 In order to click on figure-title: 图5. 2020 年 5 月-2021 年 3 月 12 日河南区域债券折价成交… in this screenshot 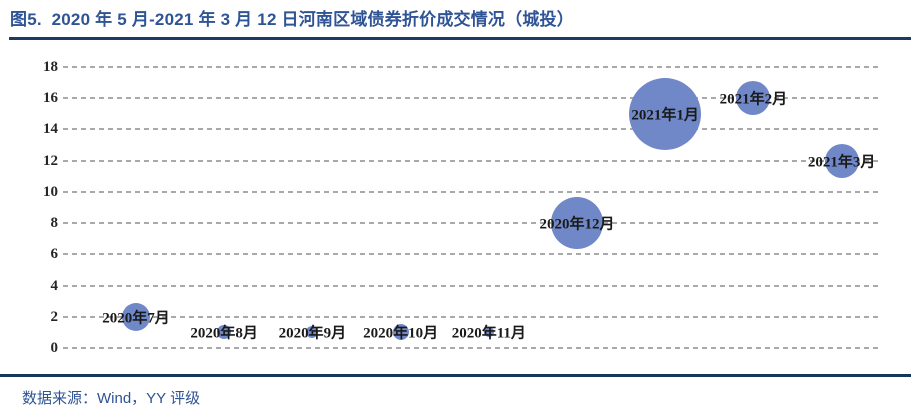, I will do `click(292, 19)`.